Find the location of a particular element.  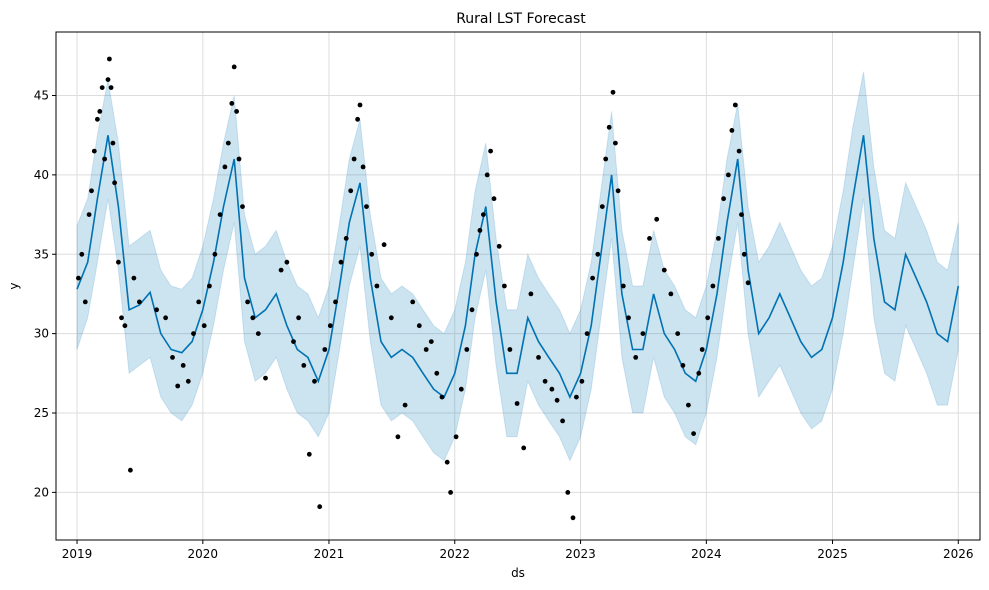

x-axis: 2019 2020 2021 2022 2023 2024 2025 2026 is located at coordinates (518, 550).